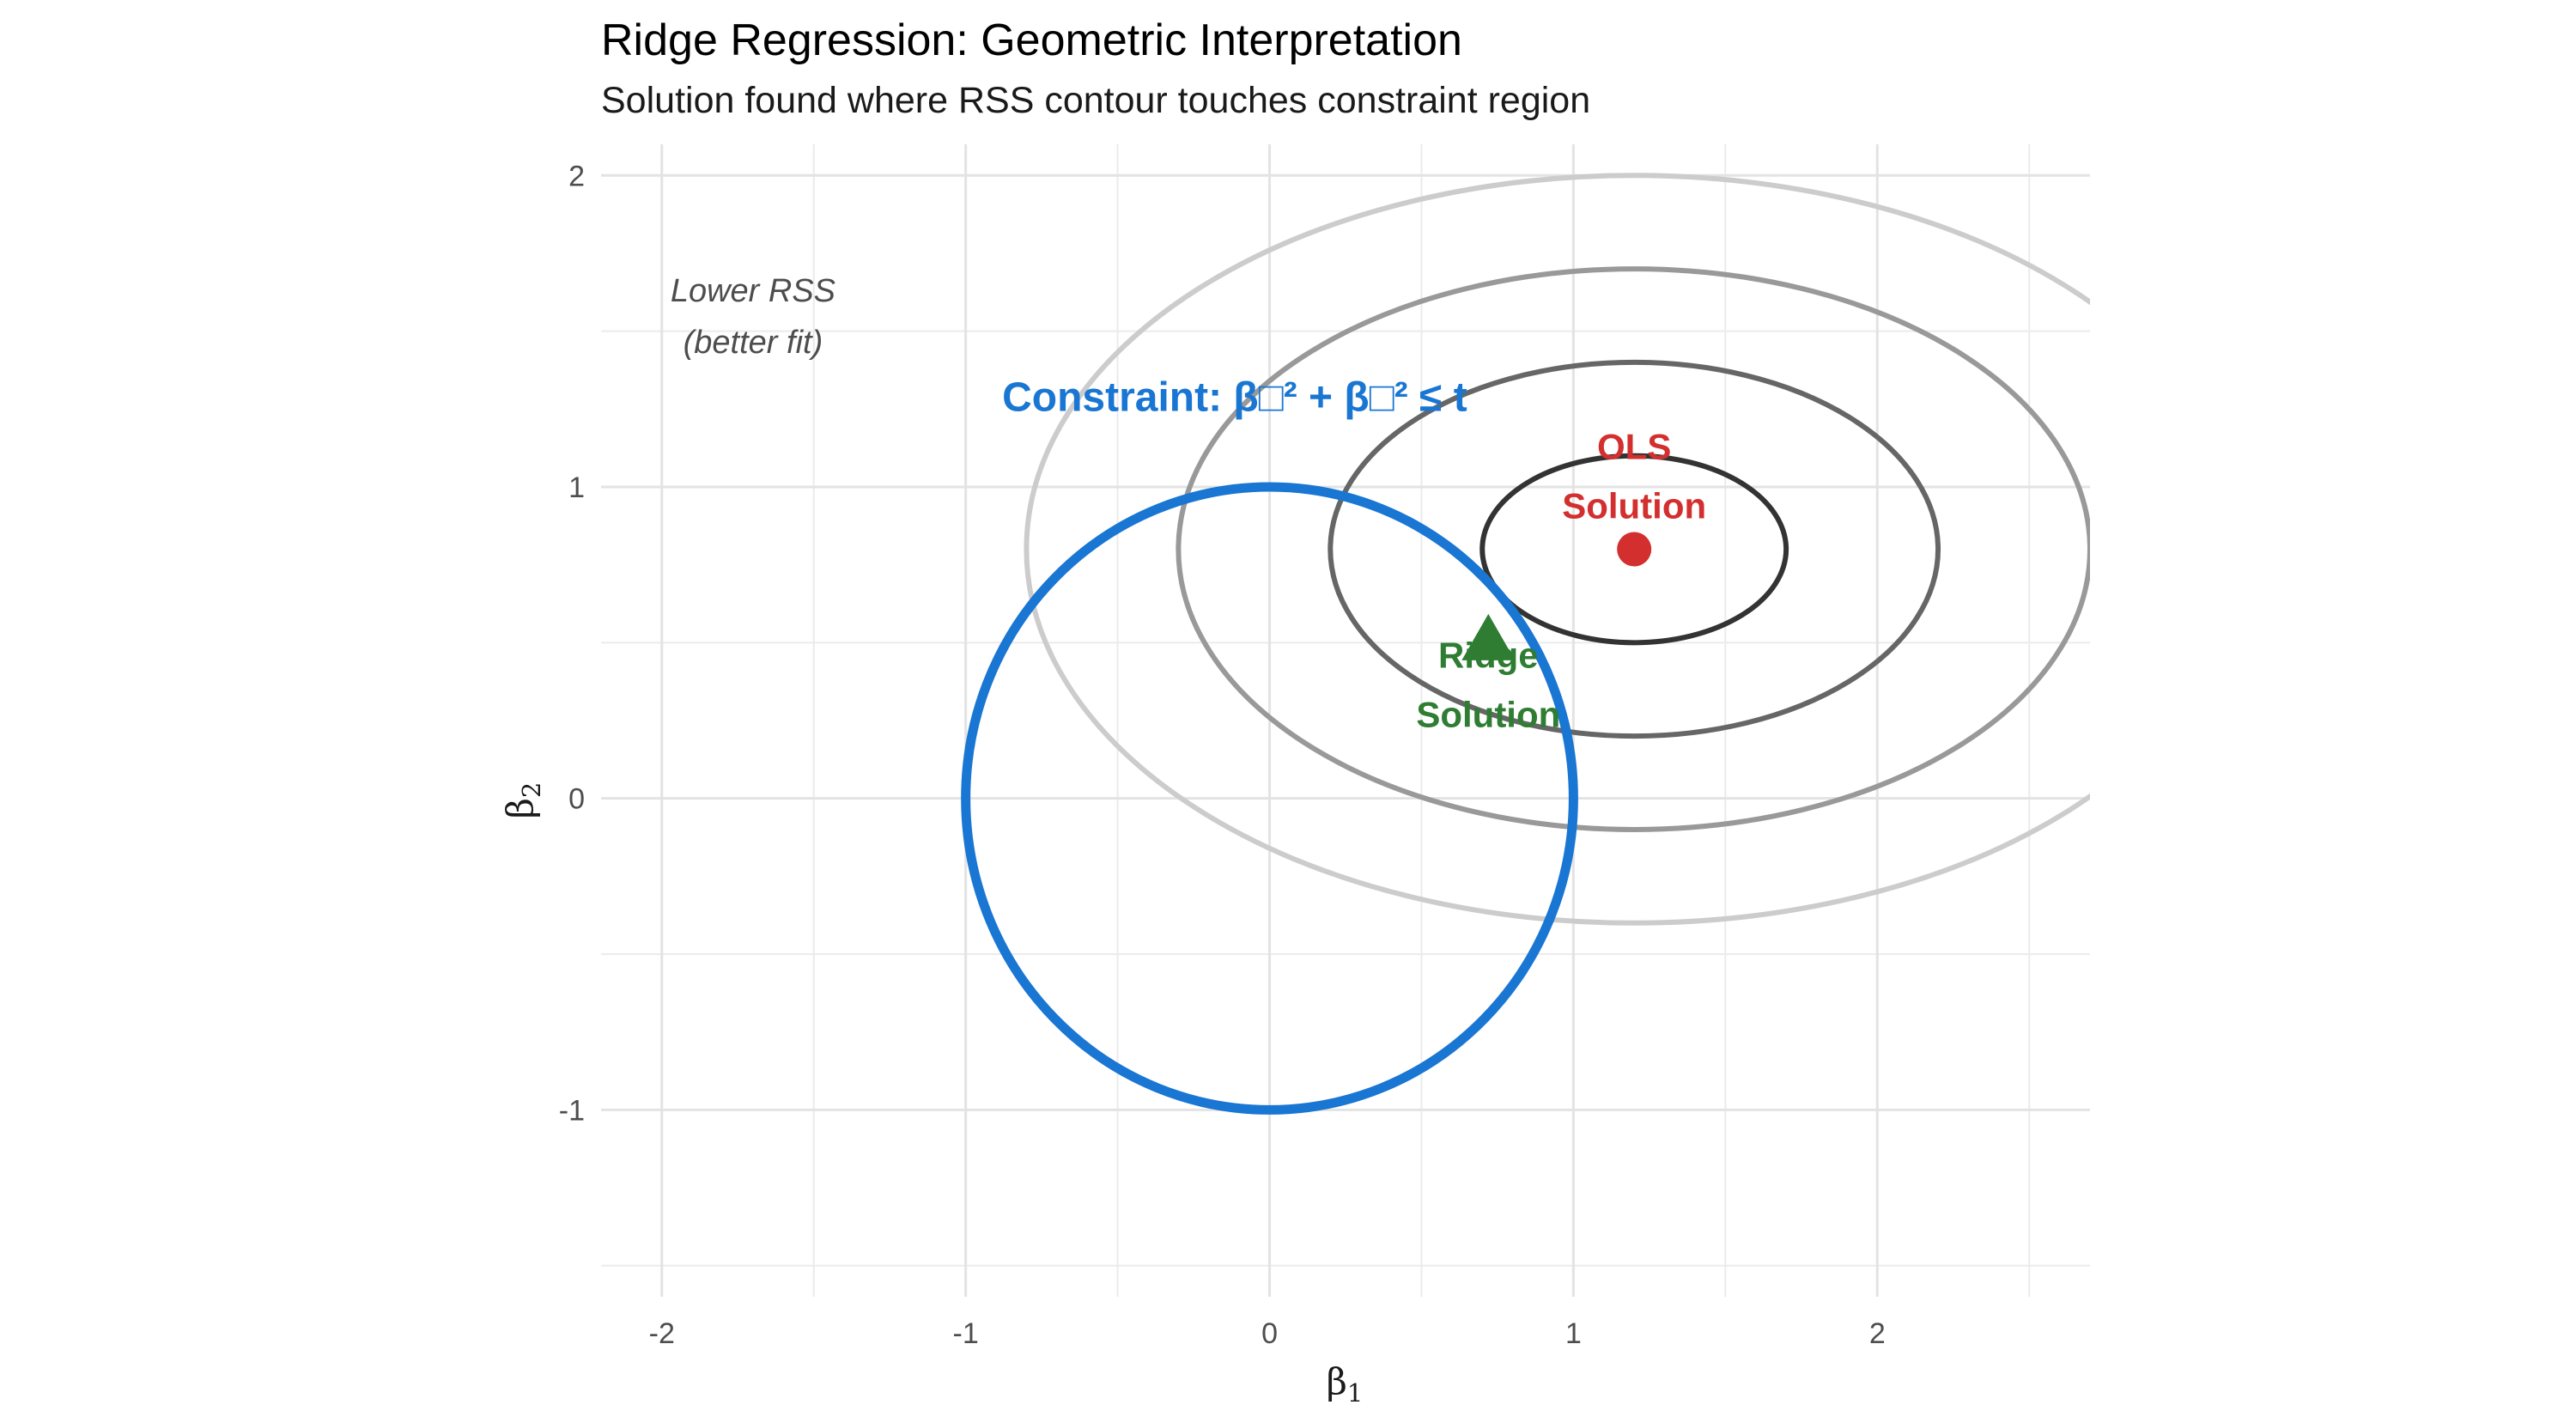 Image resolution: width=2576 pixels, height=1417 pixels. Describe the element at coordinates (966, 1333) in the screenshot. I see `x-tick-label: -1` at that location.